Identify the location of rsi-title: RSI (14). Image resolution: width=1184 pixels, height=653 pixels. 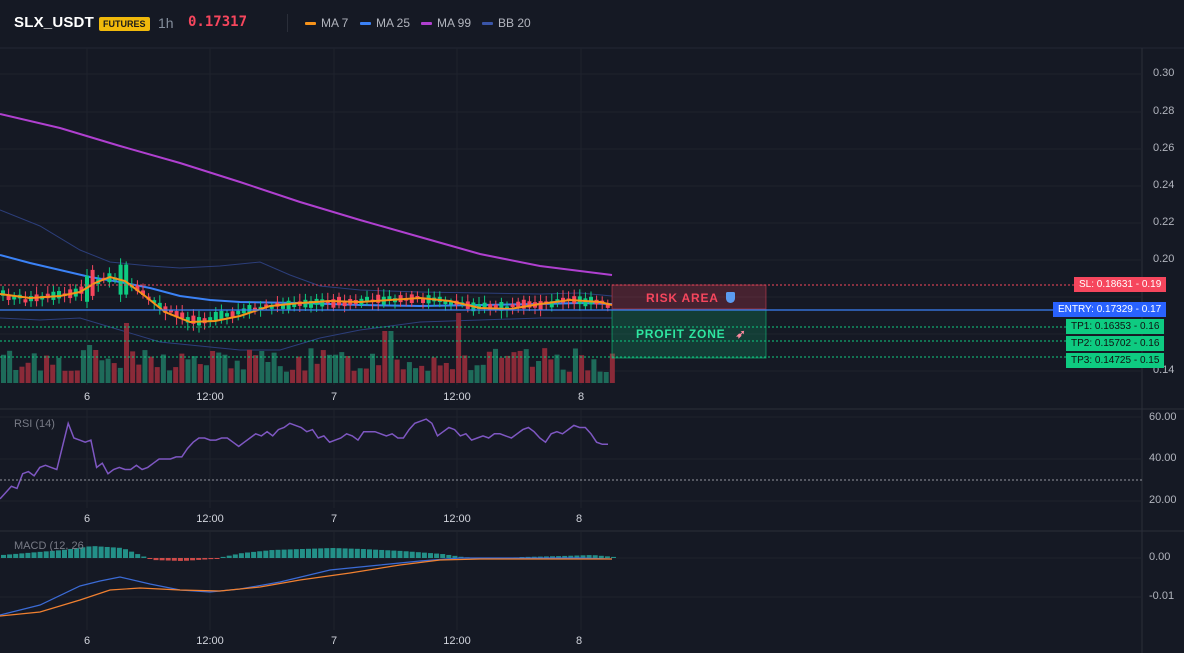
(34, 424).